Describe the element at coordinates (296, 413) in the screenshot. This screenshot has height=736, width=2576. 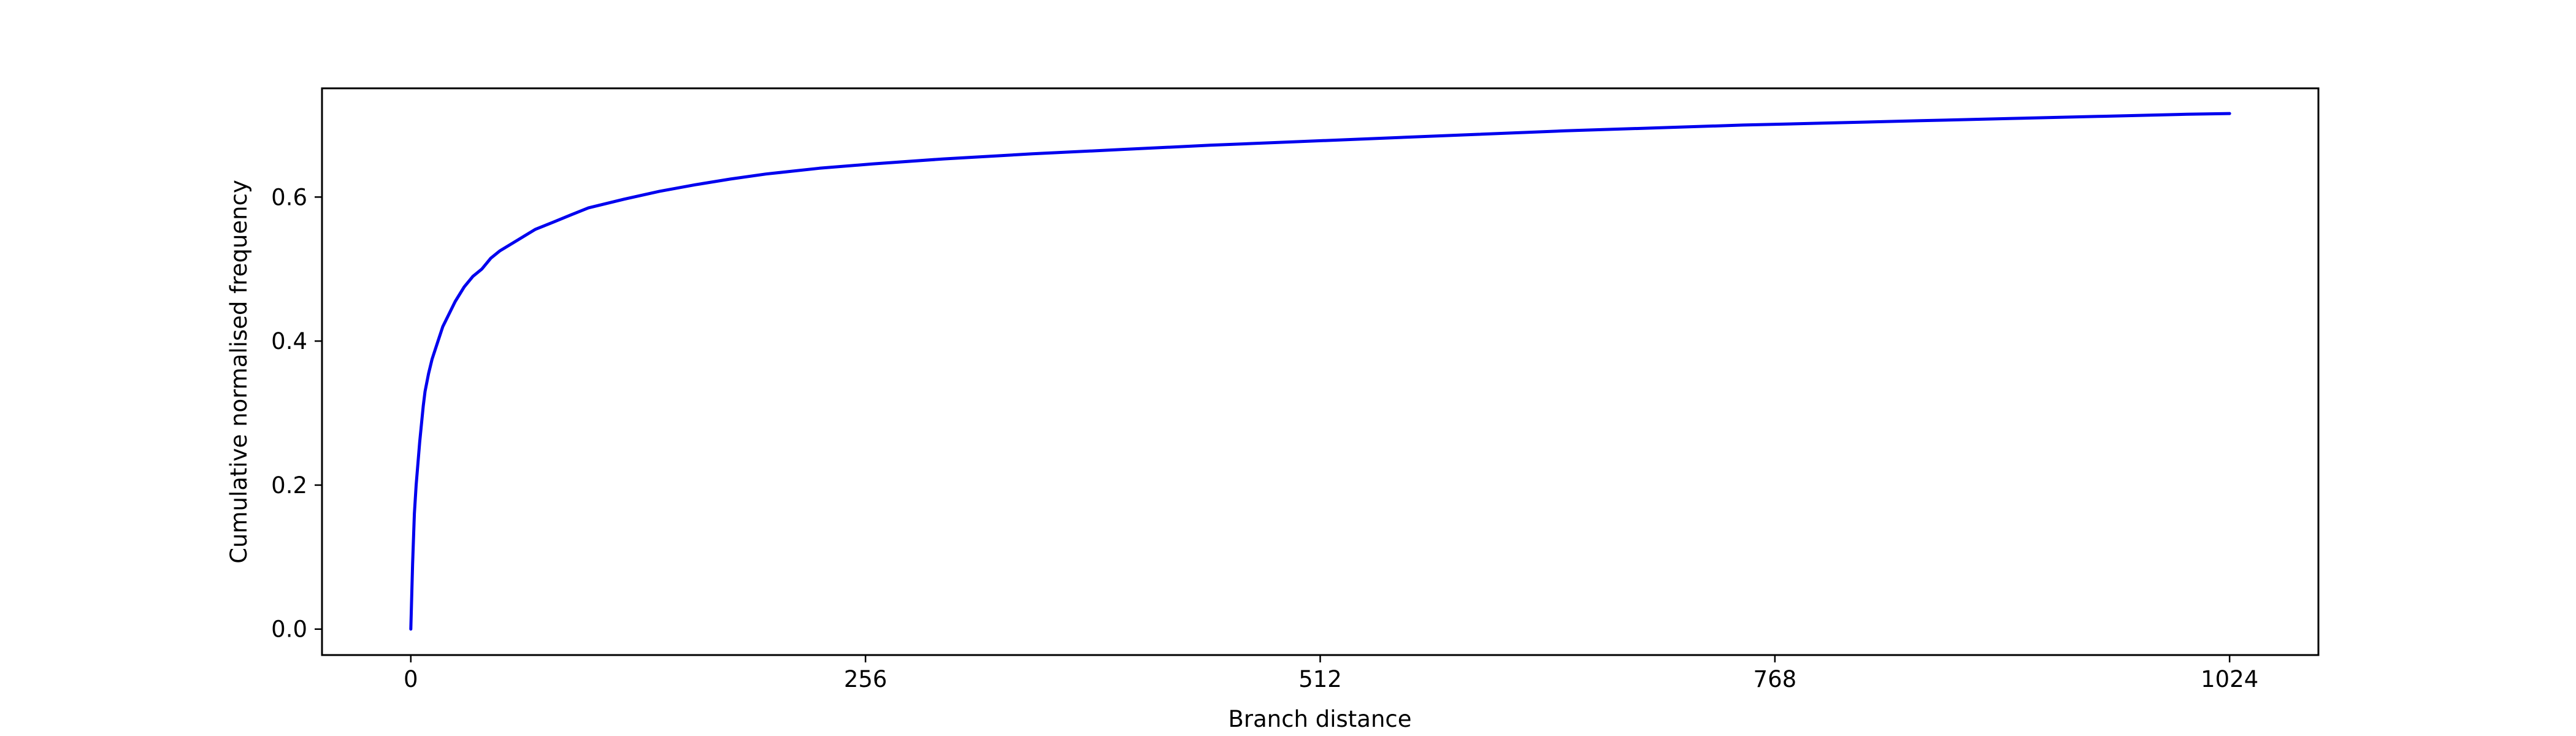
I see `y-axis-ticks: 0.0 0.2 0.4 0.6` at that location.